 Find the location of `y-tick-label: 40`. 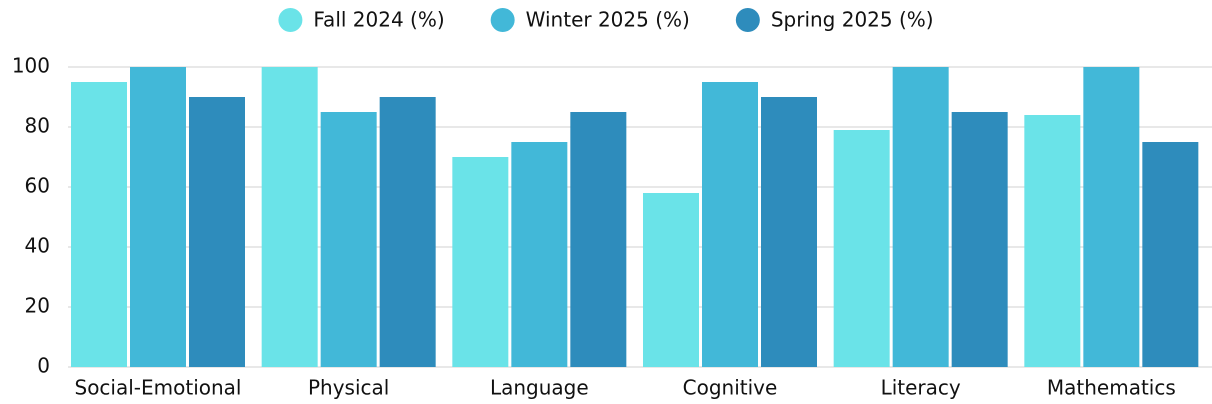

y-tick-label: 40 is located at coordinates (37, 246).